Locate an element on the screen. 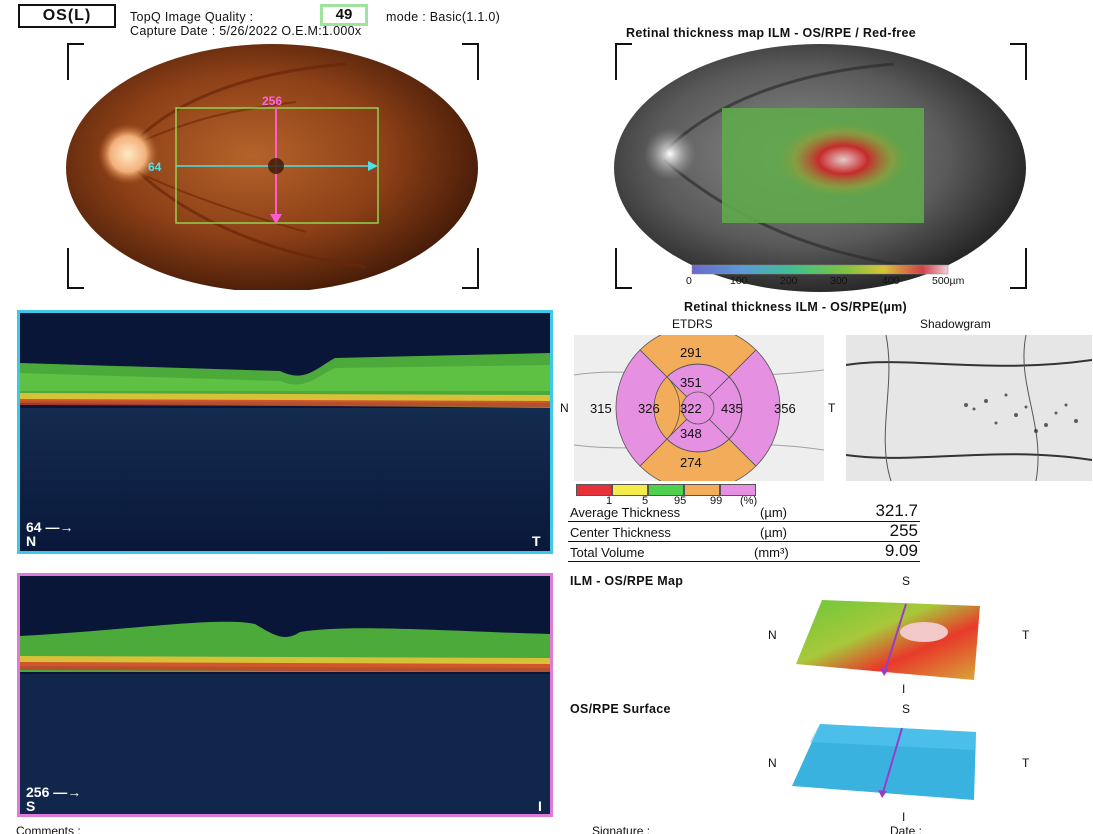 The image size is (1093, 834). stat-row-volume: Total Volume (mm³) 9.09 is located at coordinates (744, 551).